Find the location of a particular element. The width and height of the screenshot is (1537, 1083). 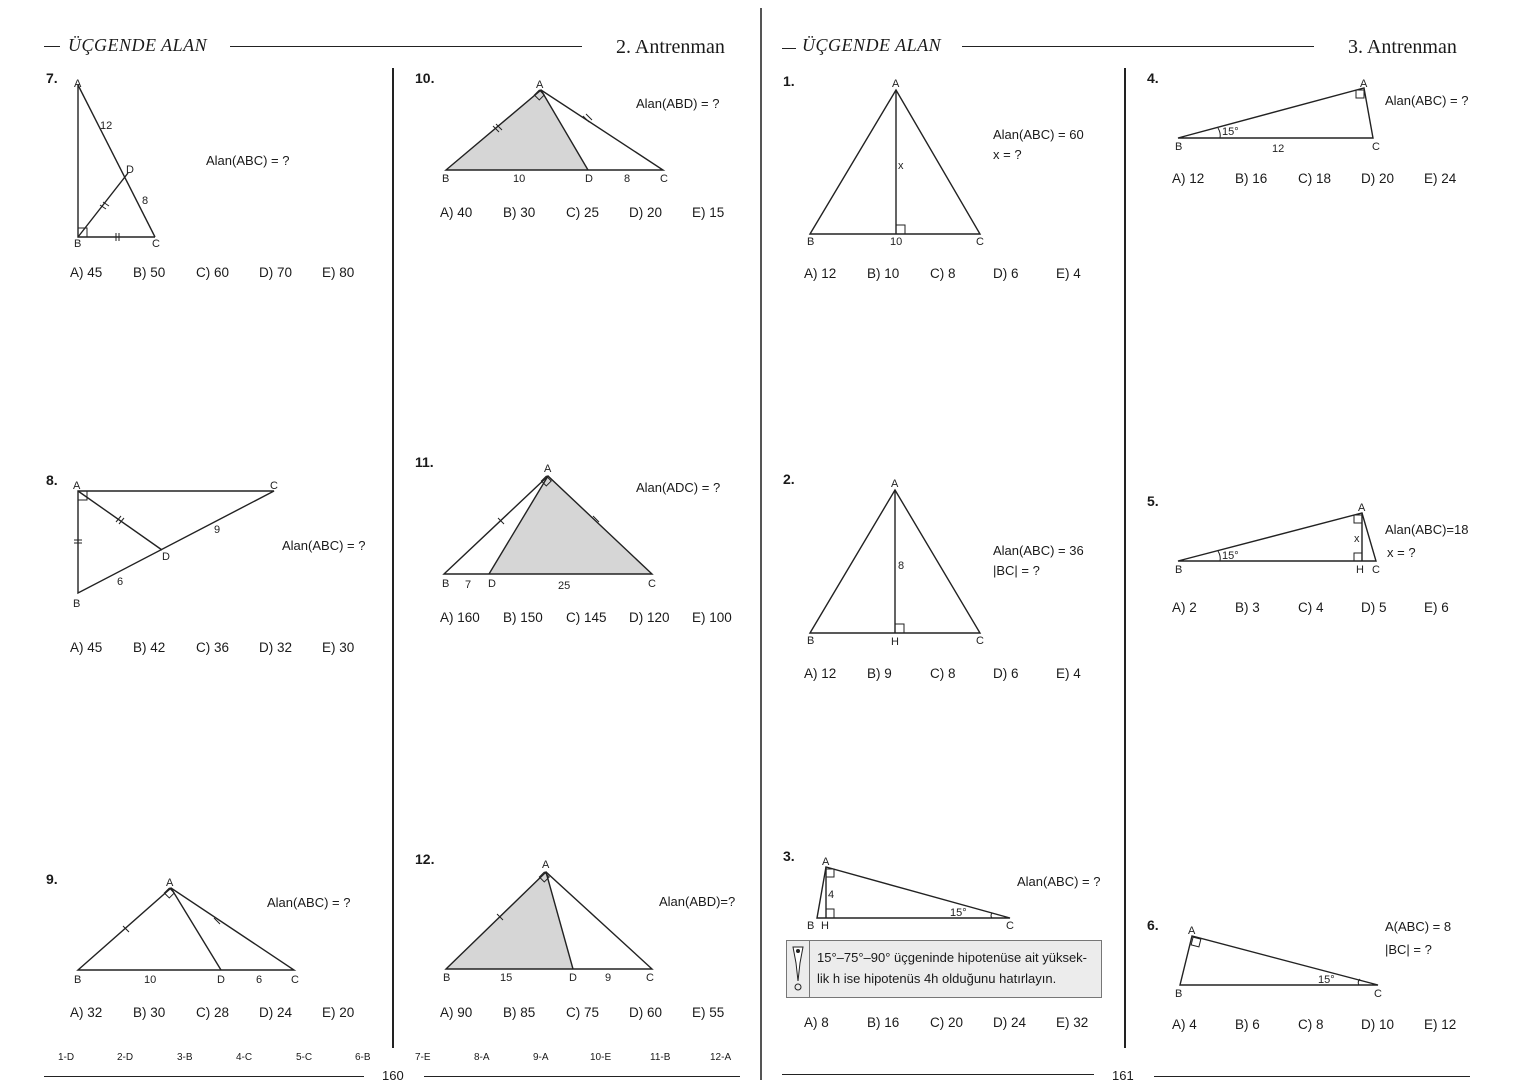

option-e: E) 30 is located at coordinates (338, 647).